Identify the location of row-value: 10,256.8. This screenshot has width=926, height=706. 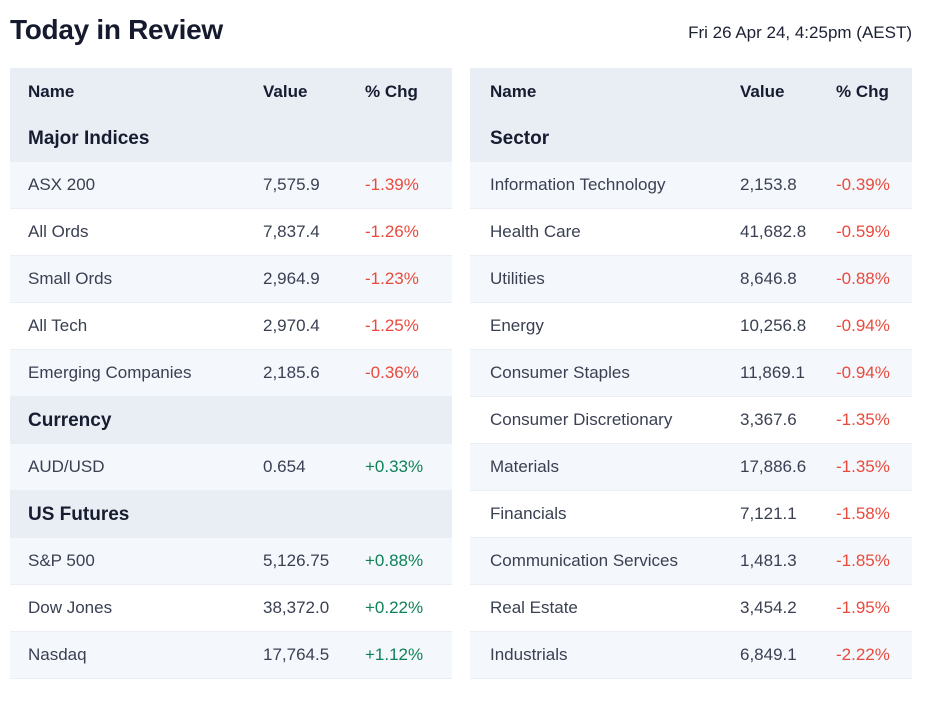
(773, 325).